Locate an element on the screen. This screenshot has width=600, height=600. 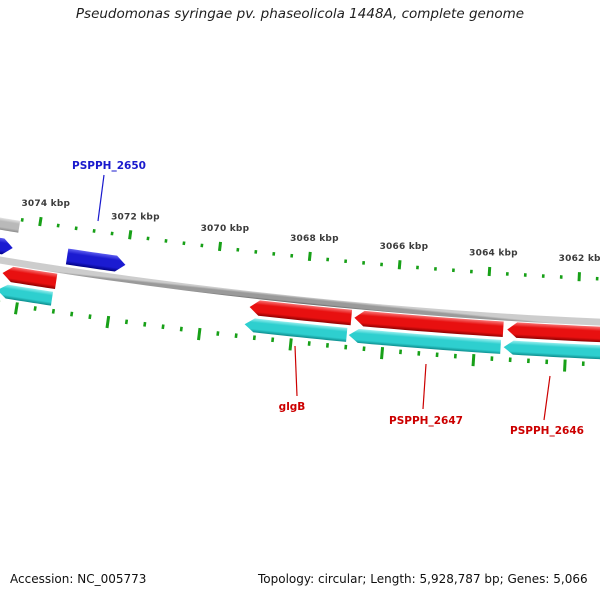
ruler-label: 3062 kbp is located at coordinates (579, 259).